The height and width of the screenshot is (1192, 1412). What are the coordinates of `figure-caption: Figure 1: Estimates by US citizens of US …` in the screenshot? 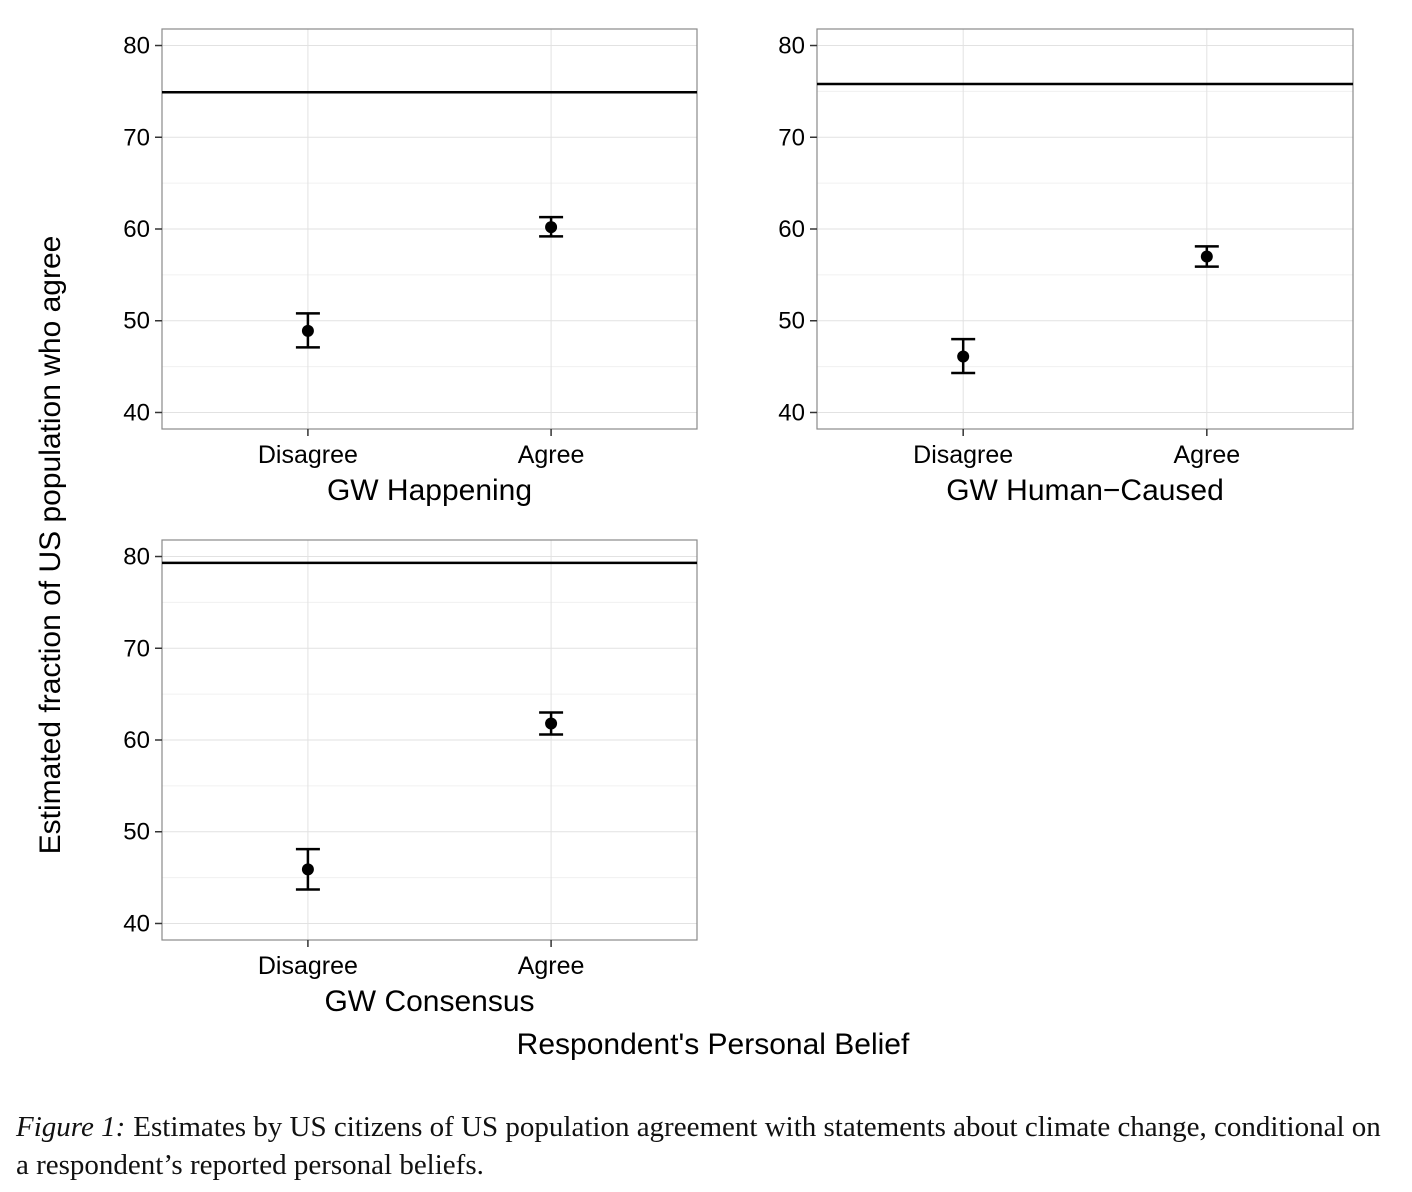 It's located at (706, 1146).